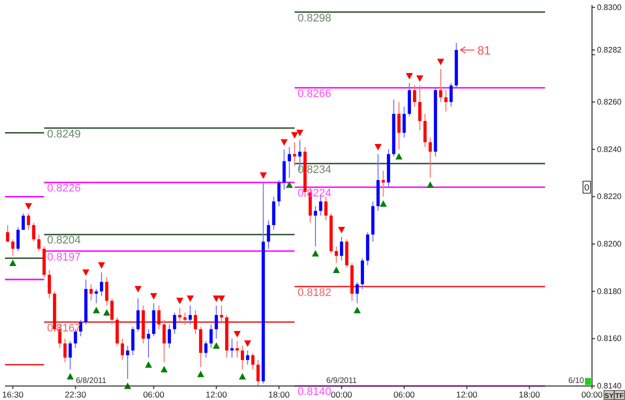 This screenshot has height=400, width=625. What do you see at coordinates (609, 339) in the screenshot?
I see `y-tick-label: 0.8160` at bounding box center [609, 339].